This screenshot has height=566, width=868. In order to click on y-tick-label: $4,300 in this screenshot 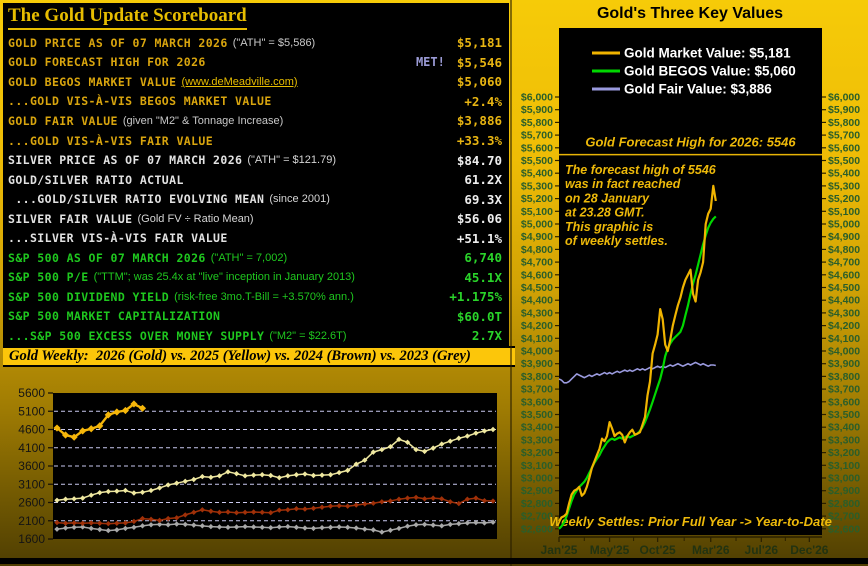, I will do `click(537, 313)`.